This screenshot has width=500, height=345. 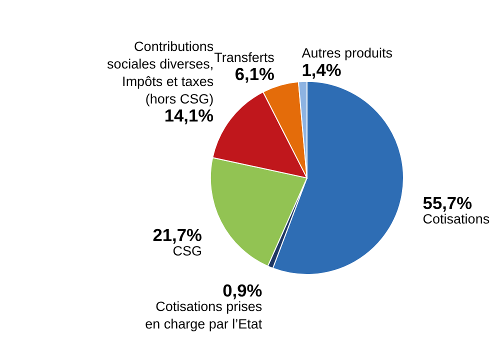 What do you see at coordinates (177, 234) in the screenshot?
I see `data-label: 21,7%` at bounding box center [177, 234].